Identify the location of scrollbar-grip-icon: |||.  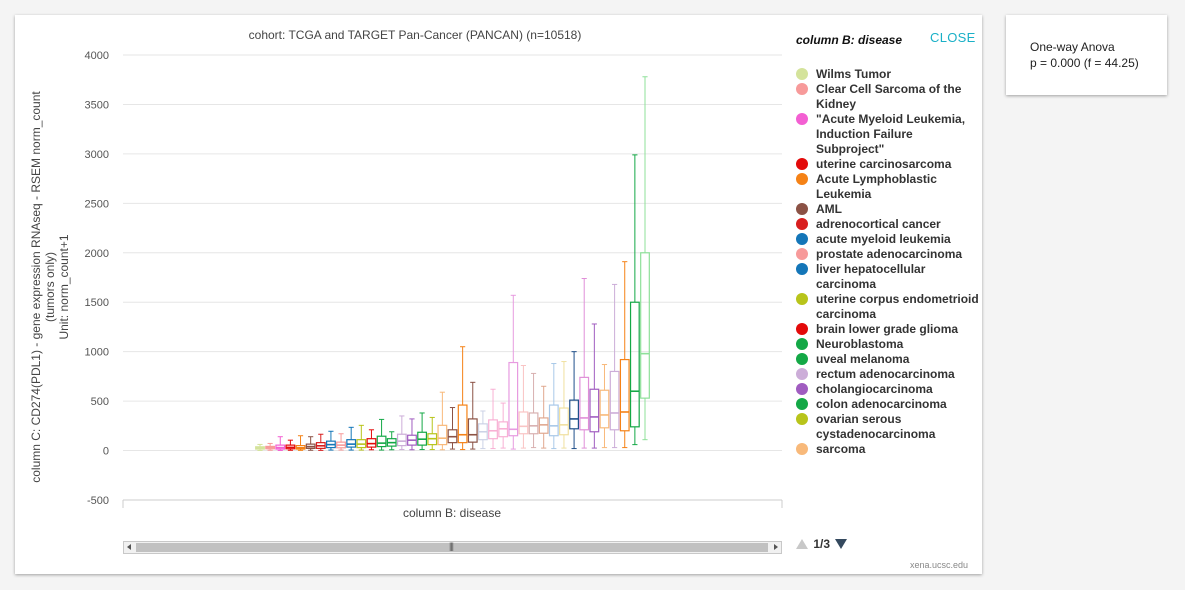
(451, 546).